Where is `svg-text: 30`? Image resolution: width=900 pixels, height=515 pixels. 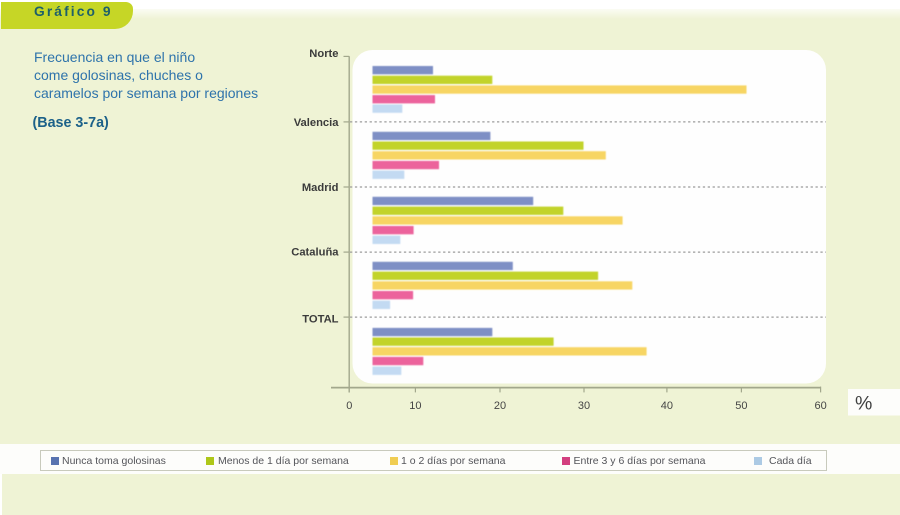 svg-text: 30 is located at coordinates (584, 406).